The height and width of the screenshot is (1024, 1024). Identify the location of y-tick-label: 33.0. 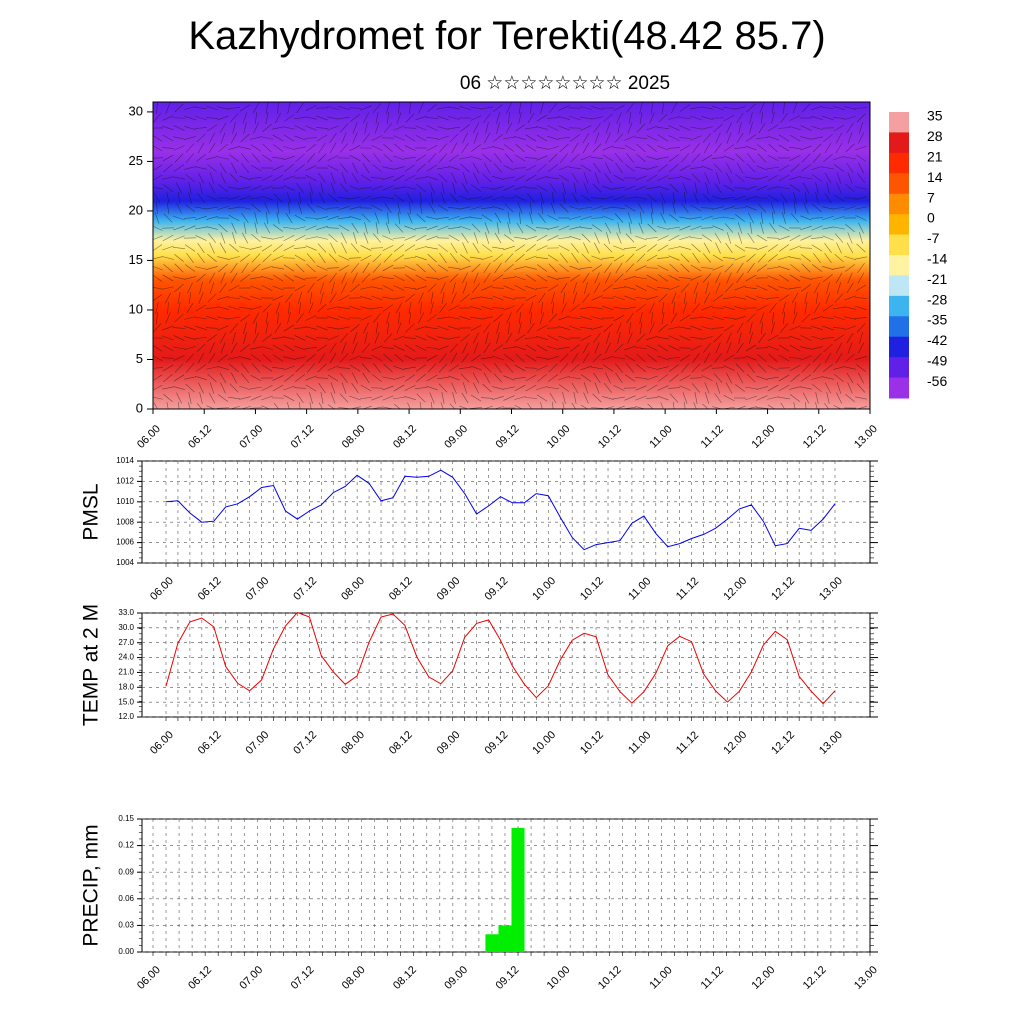
(126, 612).